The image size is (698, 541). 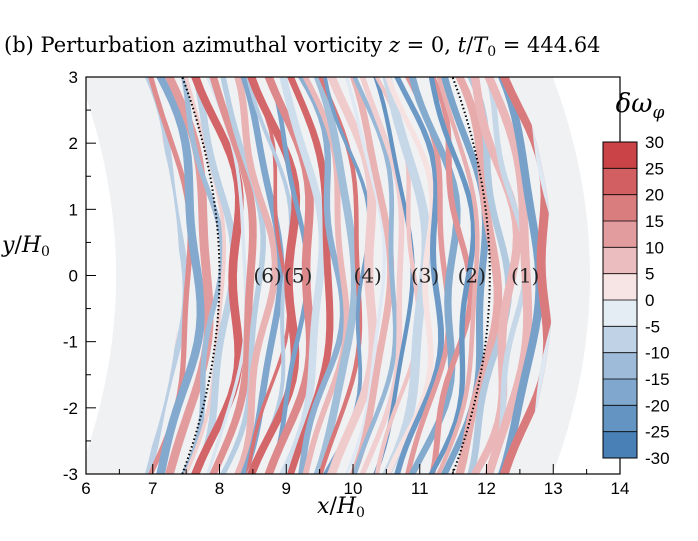 What do you see at coordinates (652, 326) in the screenshot?
I see `colorbar-tick-label: -5` at bounding box center [652, 326].